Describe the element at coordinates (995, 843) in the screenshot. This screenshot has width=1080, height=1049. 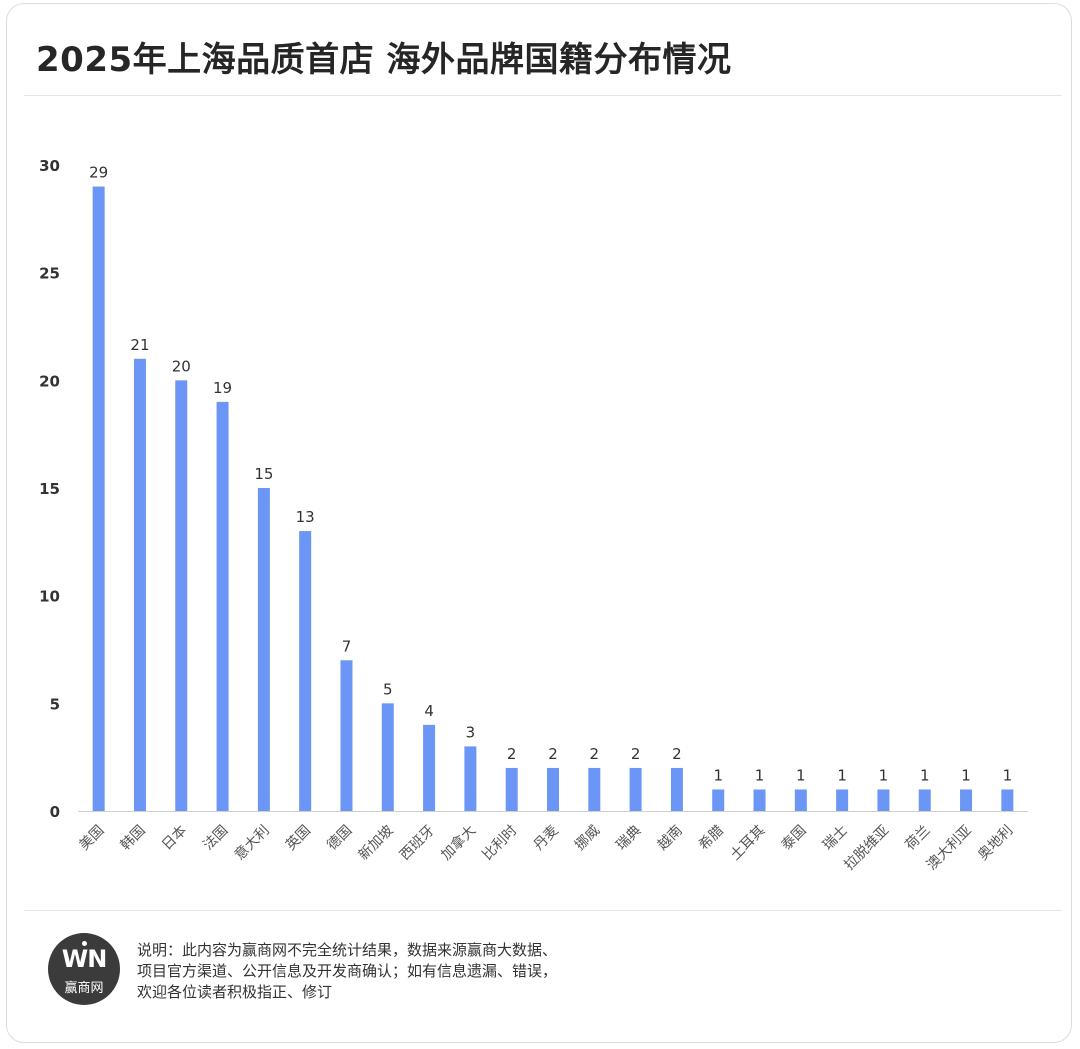
I see `x-tick-label: 奥地利` at that location.